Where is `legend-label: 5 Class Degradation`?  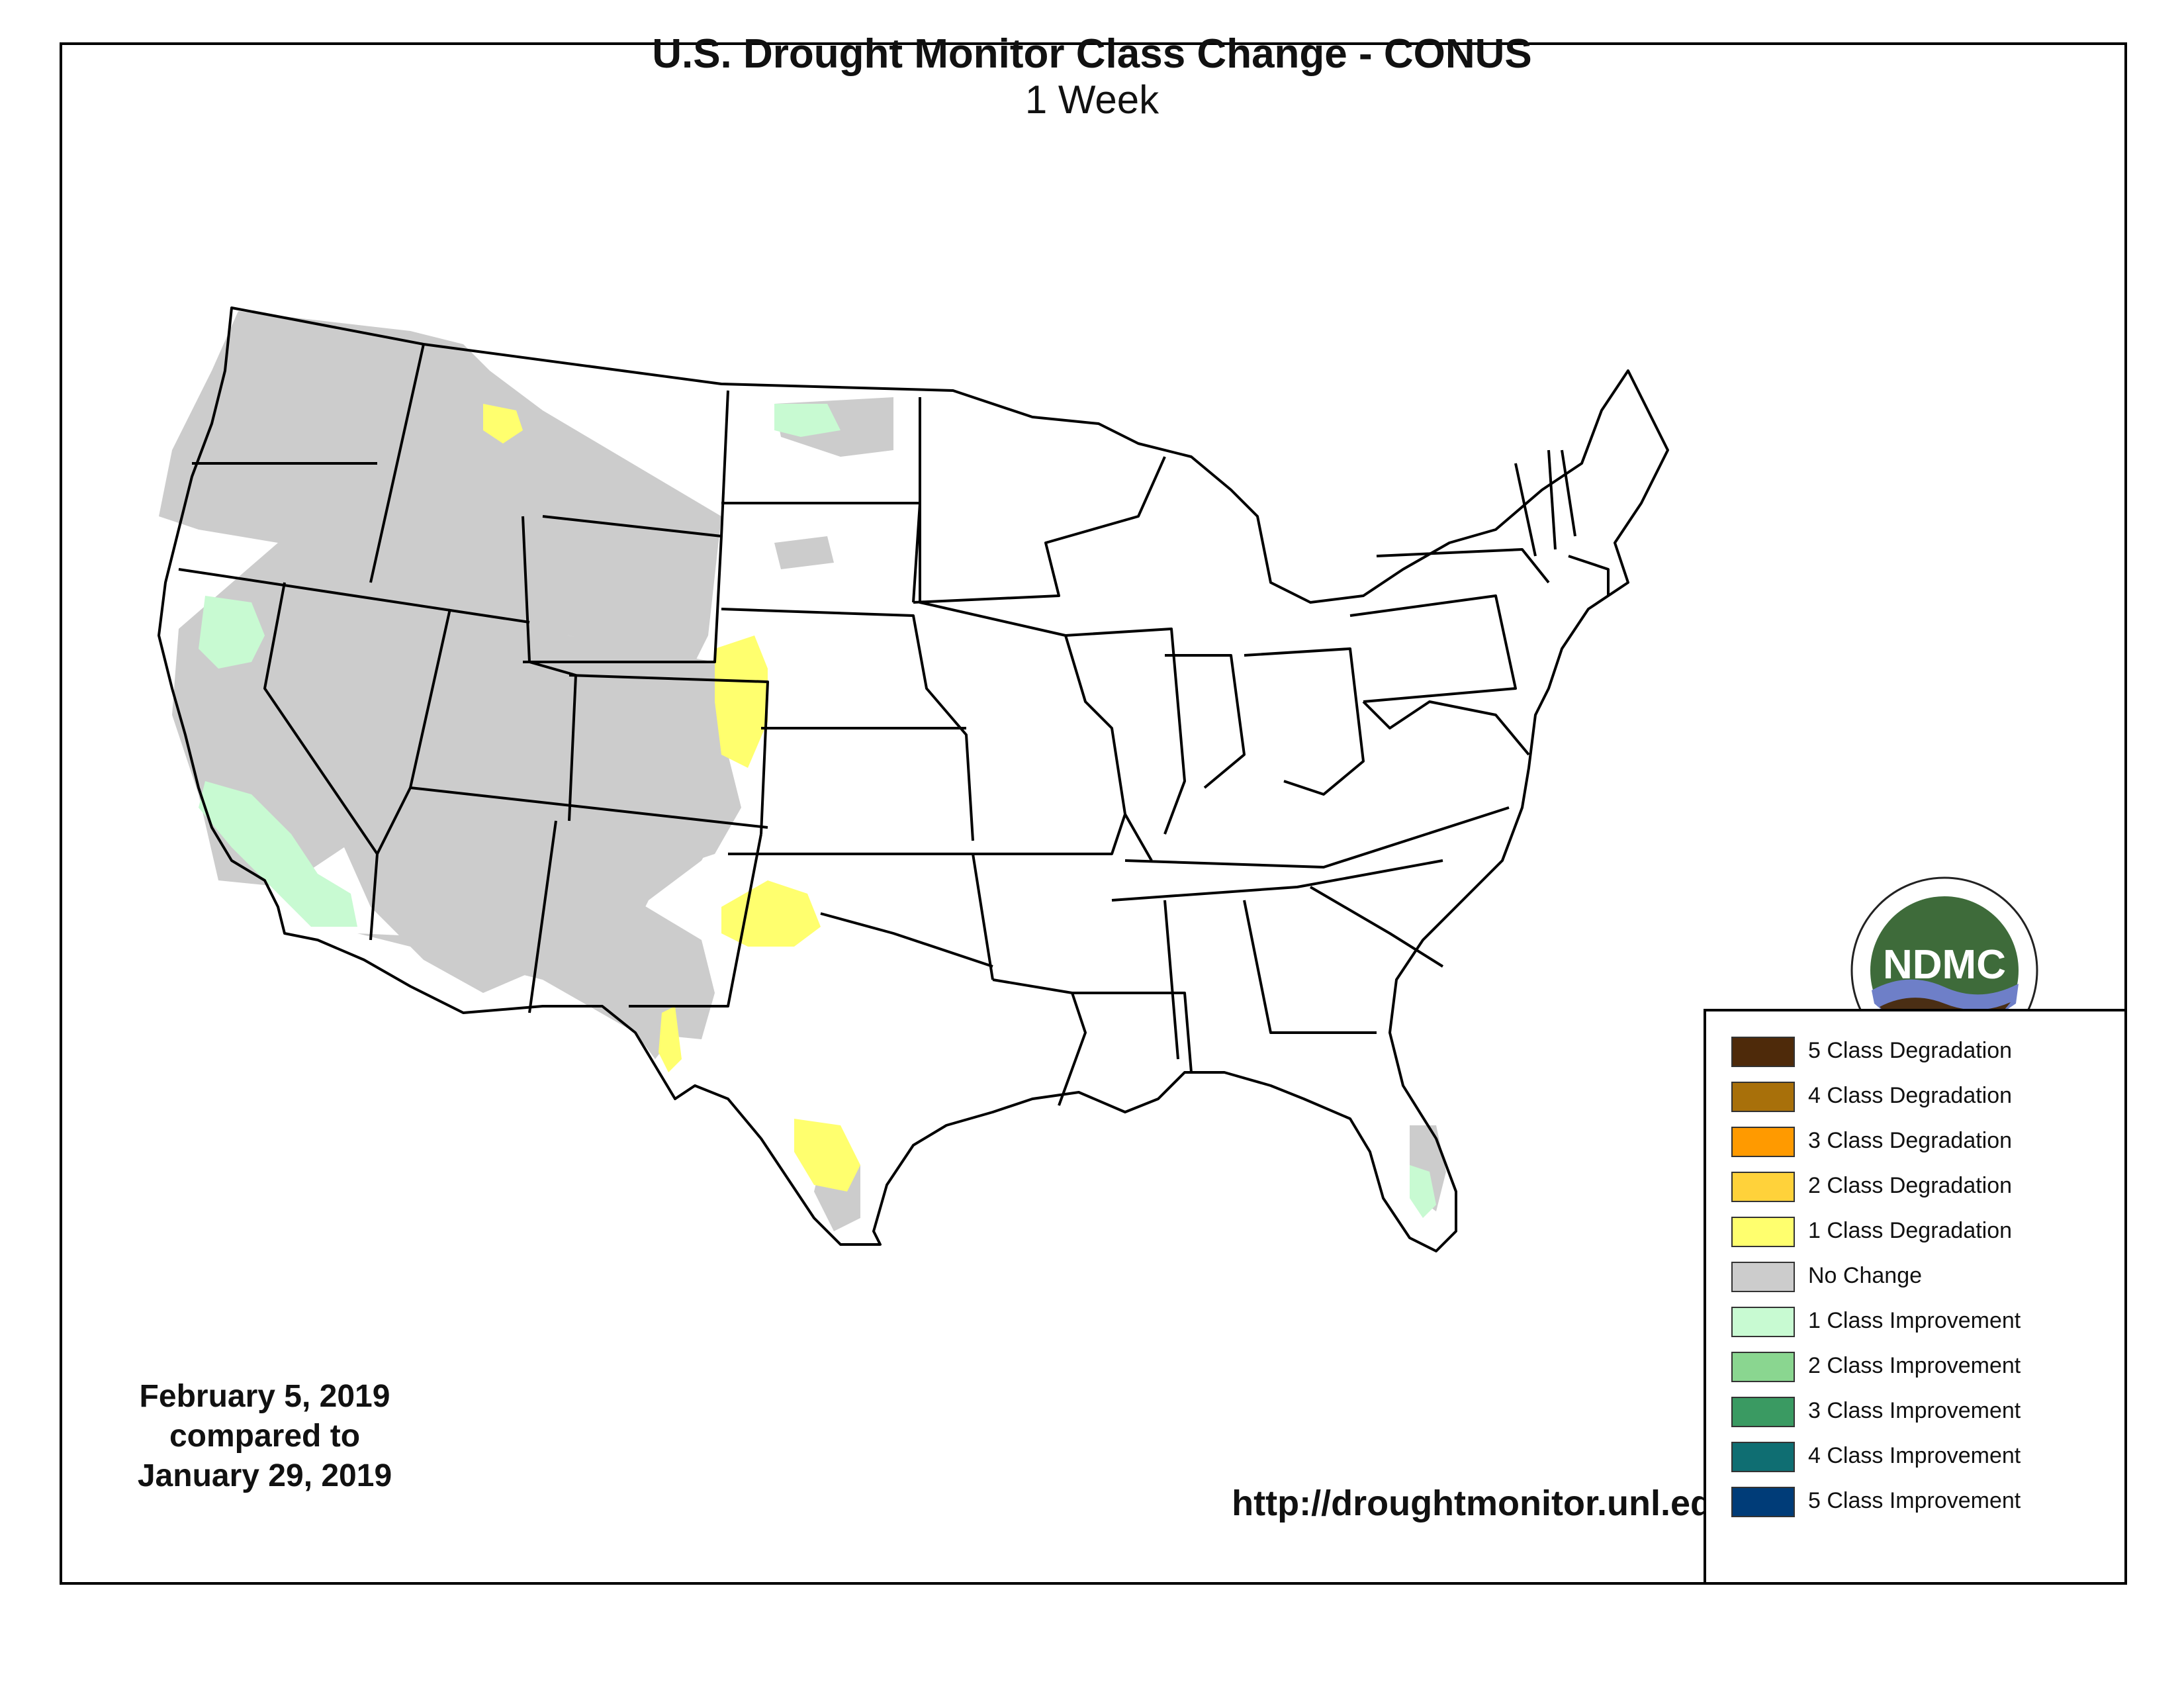
legend-label: 5 Class Degradation is located at coordinates (1911, 1050).